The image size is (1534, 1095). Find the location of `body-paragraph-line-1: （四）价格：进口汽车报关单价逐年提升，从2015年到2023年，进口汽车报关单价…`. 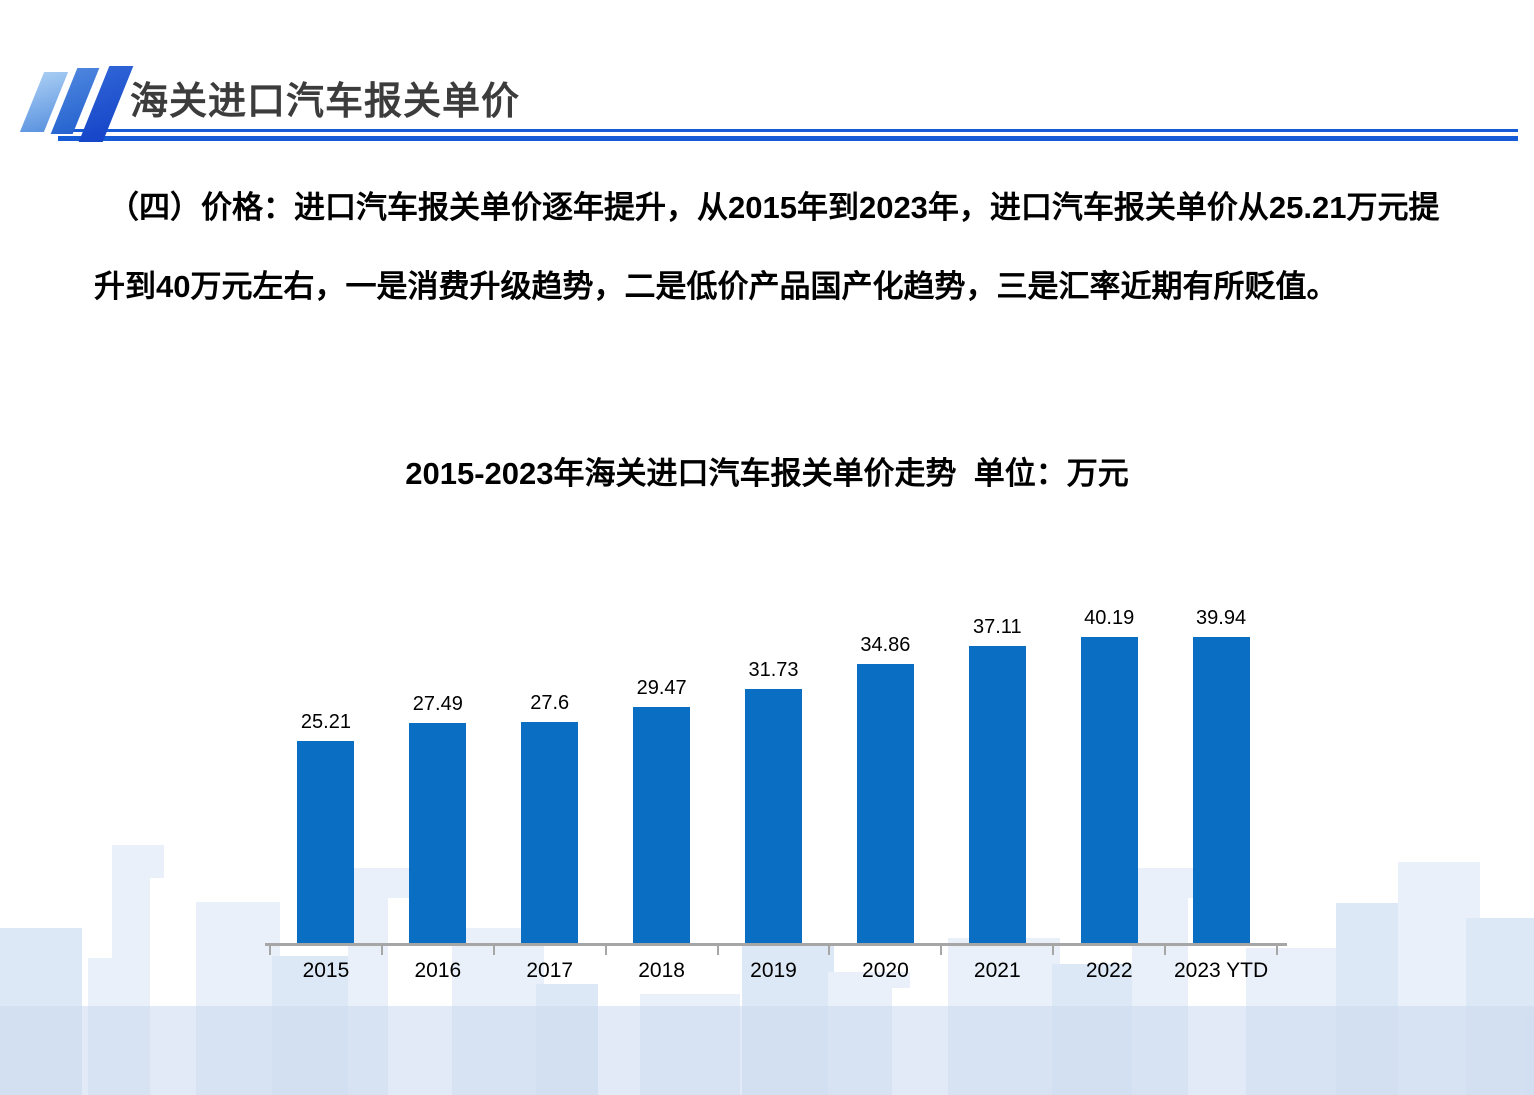

body-paragraph-line-1: （四）价格：进口汽车报关单价逐年提升，从2015年到2023年，进口汽车报关单价… is located at coordinates (774, 207).